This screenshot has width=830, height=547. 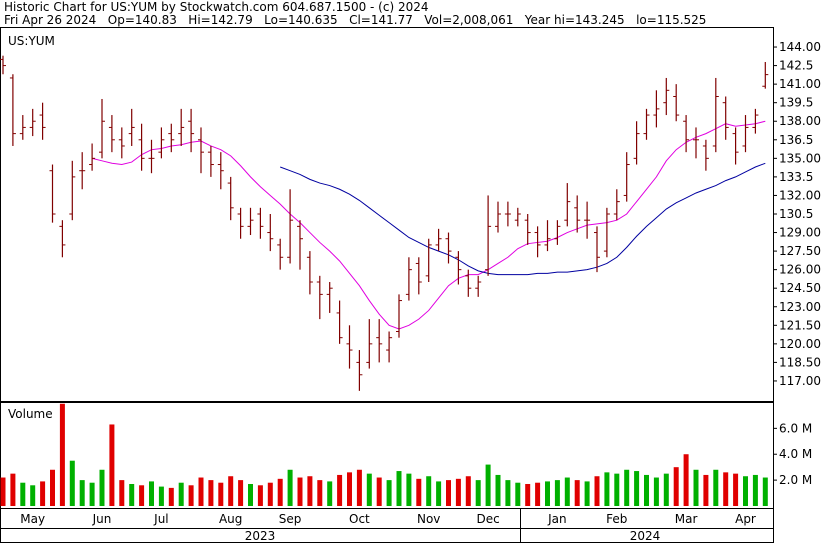 What do you see at coordinates (800, 47) in the screenshot?
I see `y-tick-label: 144.00` at bounding box center [800, 47].